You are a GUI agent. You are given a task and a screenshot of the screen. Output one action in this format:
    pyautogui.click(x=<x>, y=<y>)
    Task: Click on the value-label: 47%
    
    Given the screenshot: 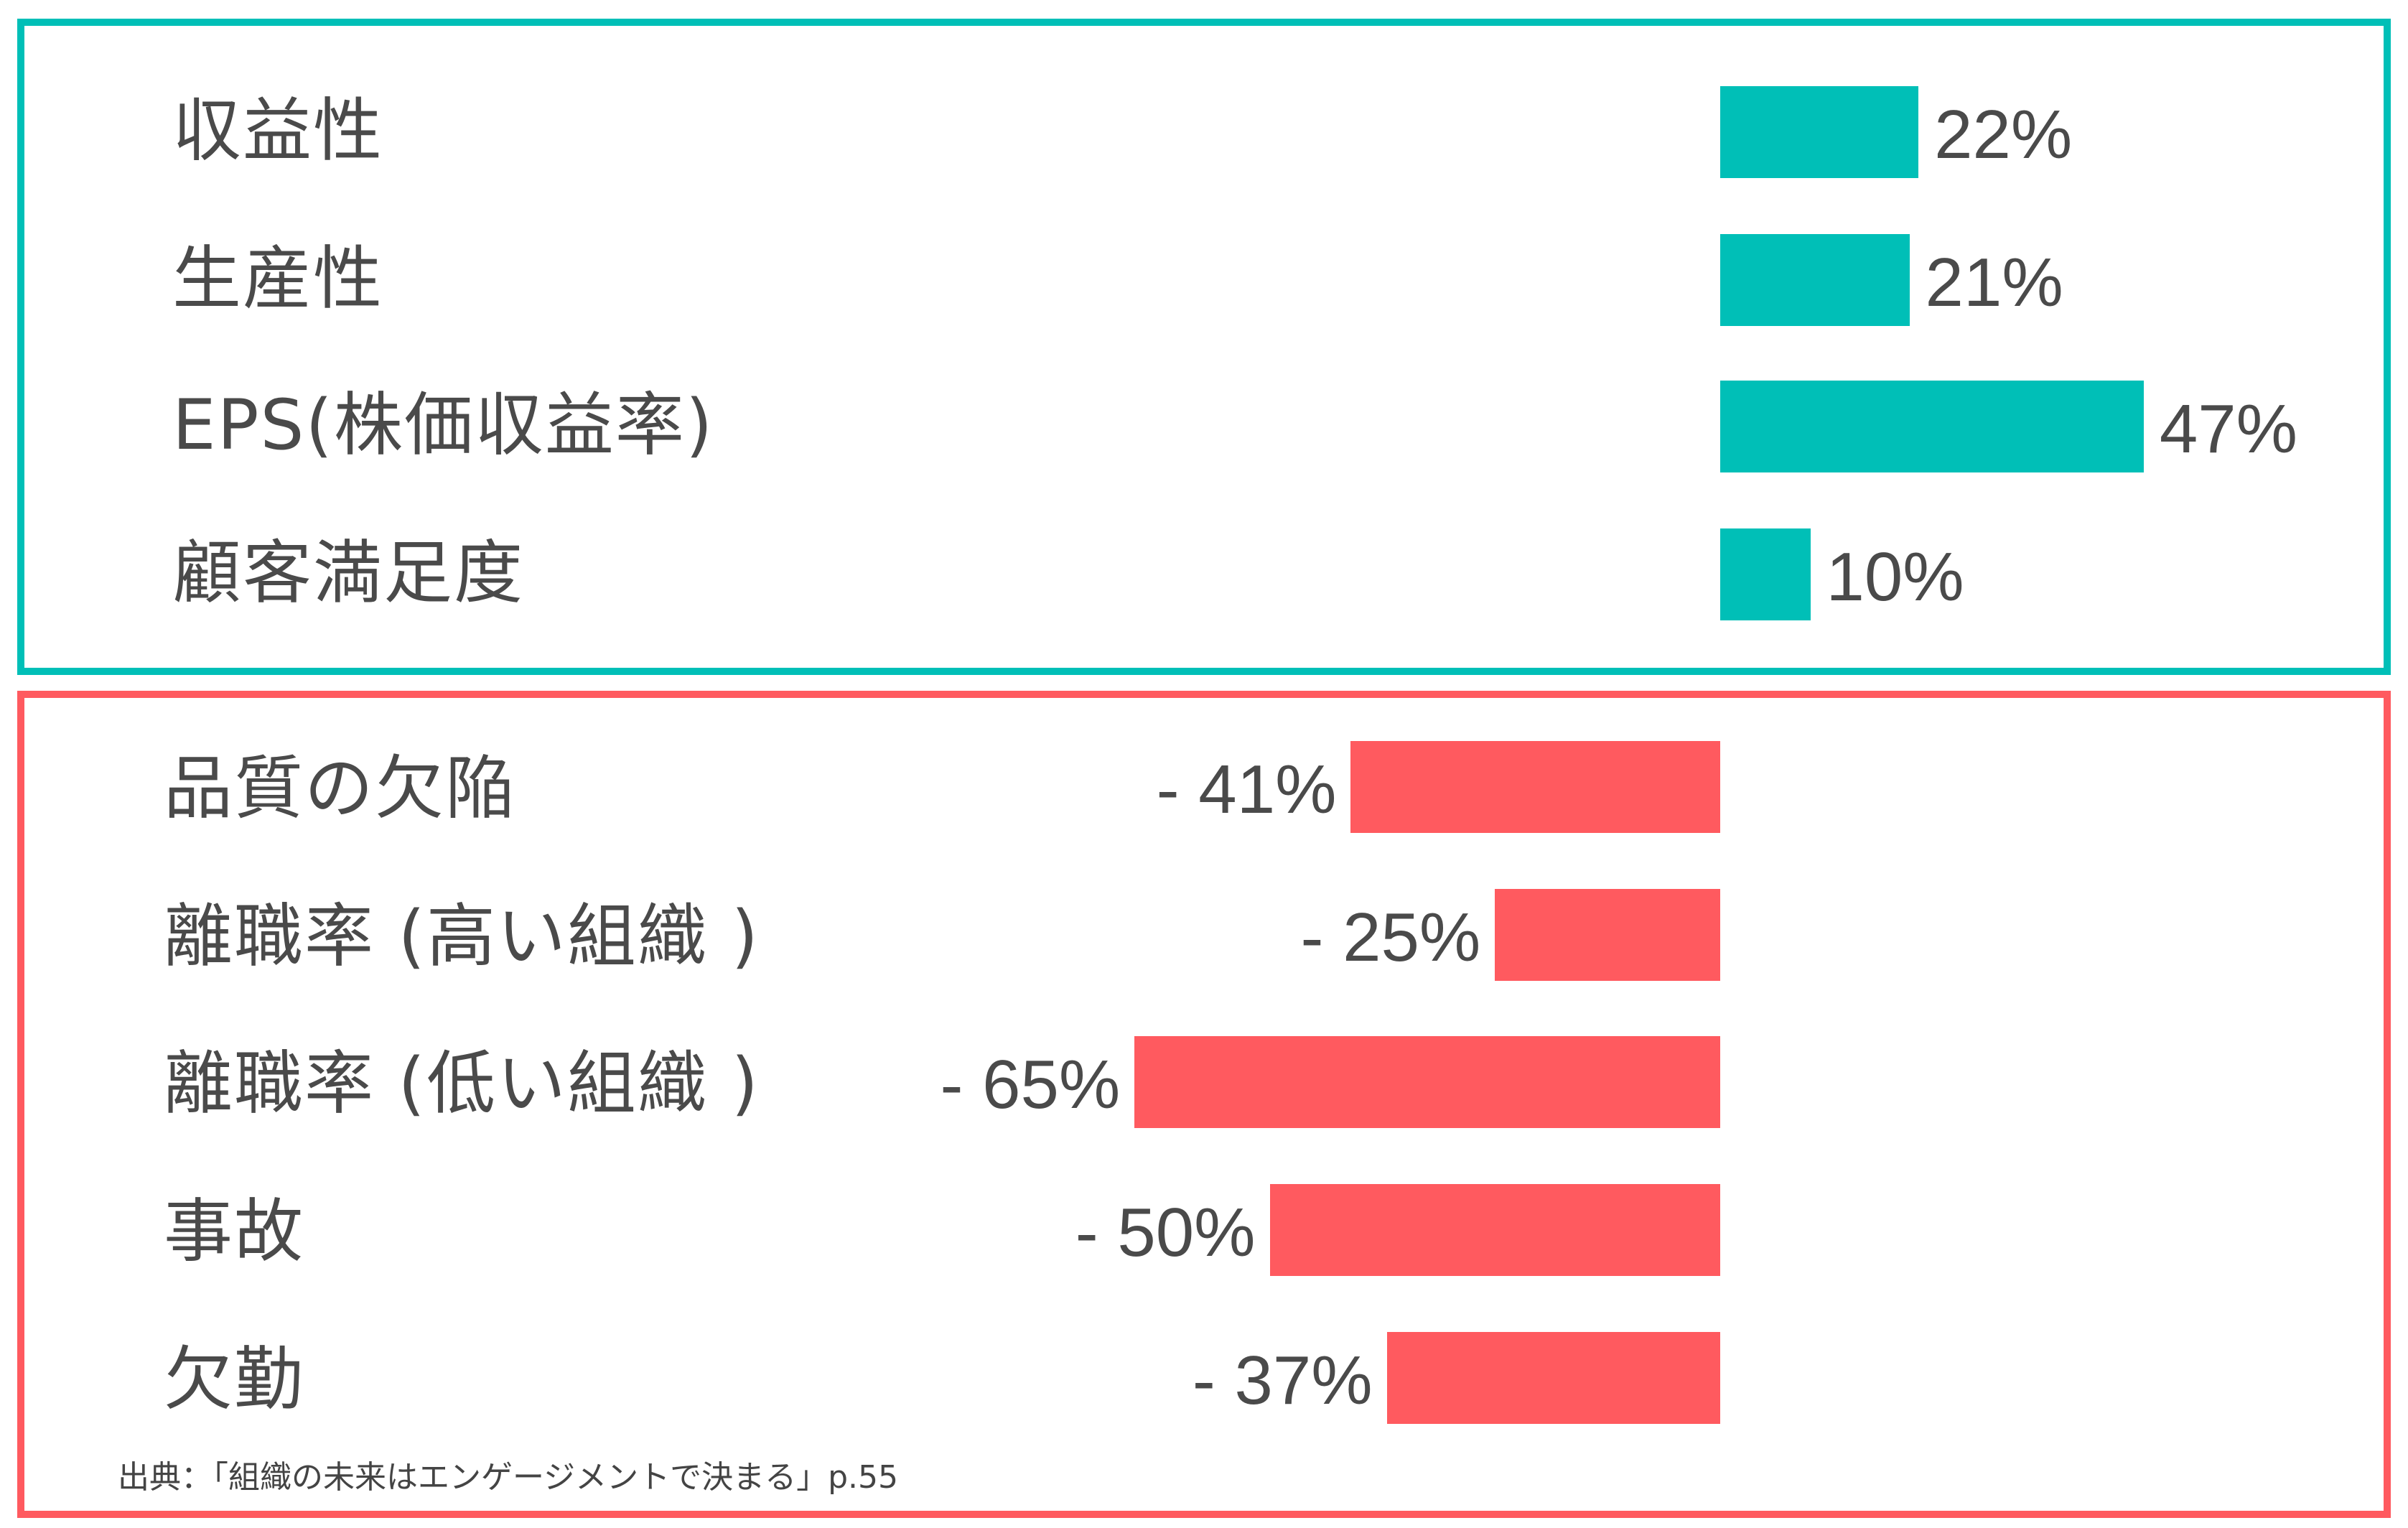 What is the action you would take?
    pyautogui.click(x=2228, y=429)
    